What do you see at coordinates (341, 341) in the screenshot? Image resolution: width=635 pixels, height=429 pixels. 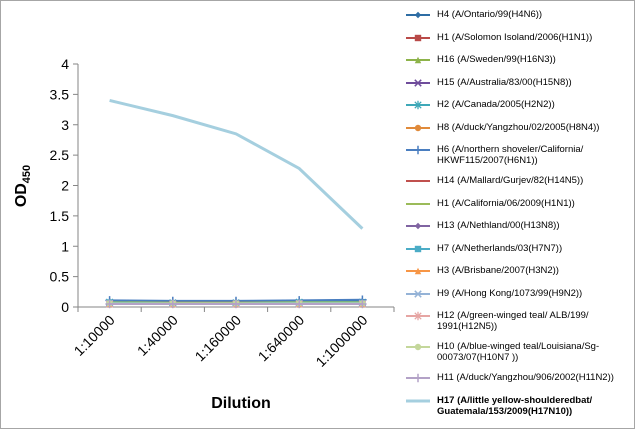 I see `x-tick-label: 1:1000000` at bounding box center [341, 341].